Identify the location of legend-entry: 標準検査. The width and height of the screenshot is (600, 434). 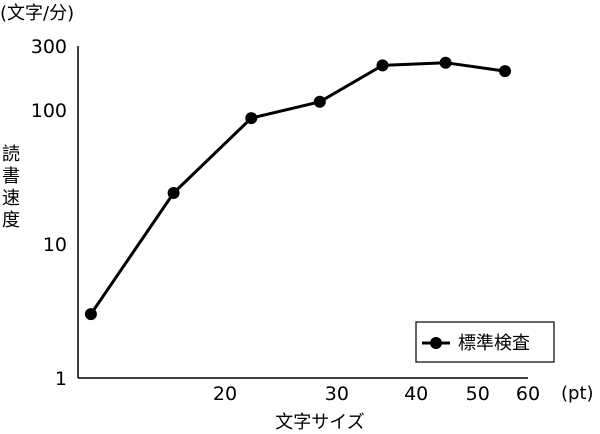
(494, 343).